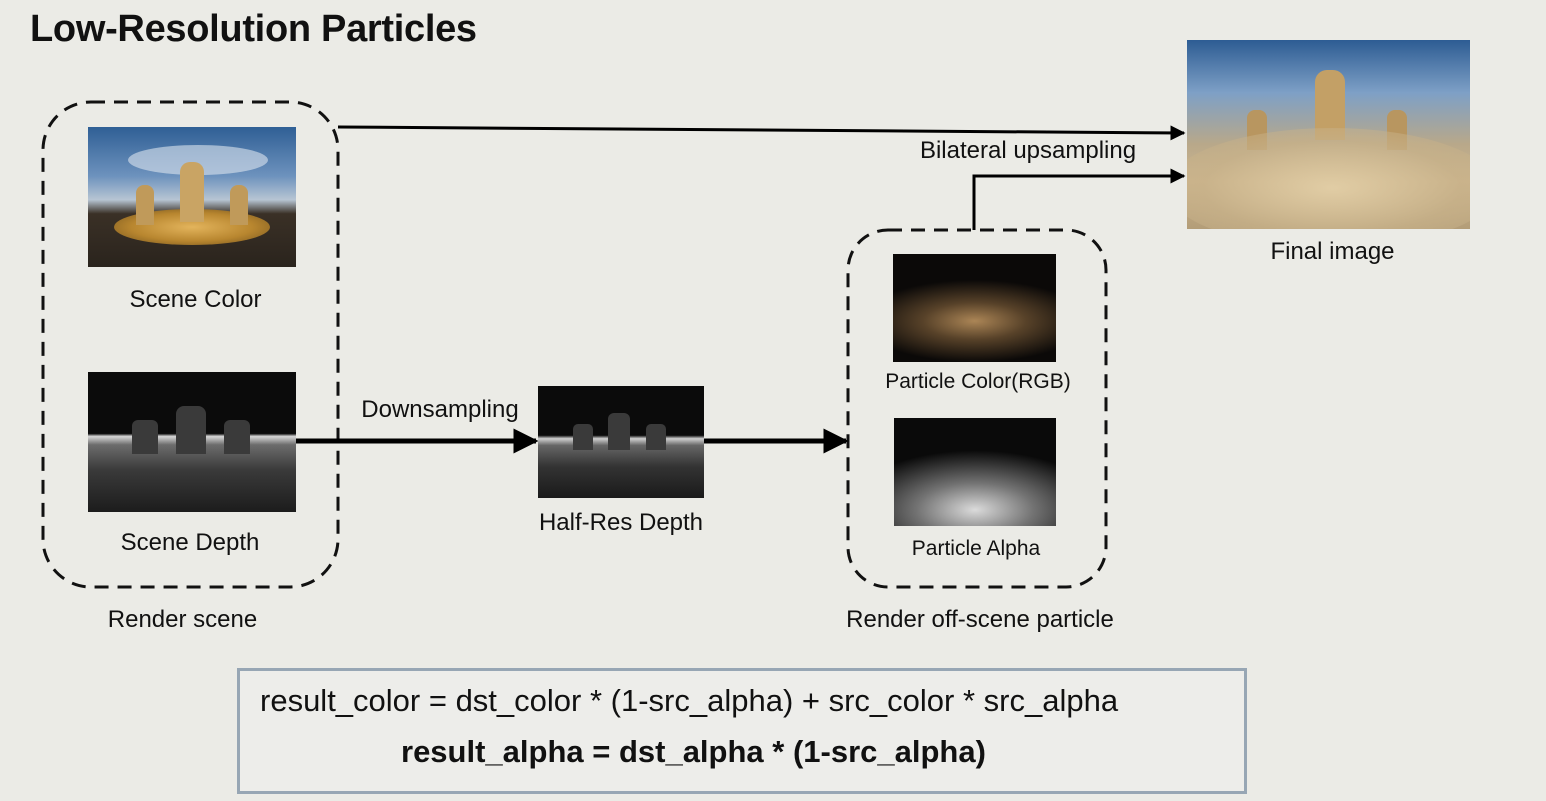 Image resolution: width=1546 pixels, height=801 pixels. Describe the element at coordinates (761, 133) in the screenshot. I see `scene-color-to-final-arrow` at that location.